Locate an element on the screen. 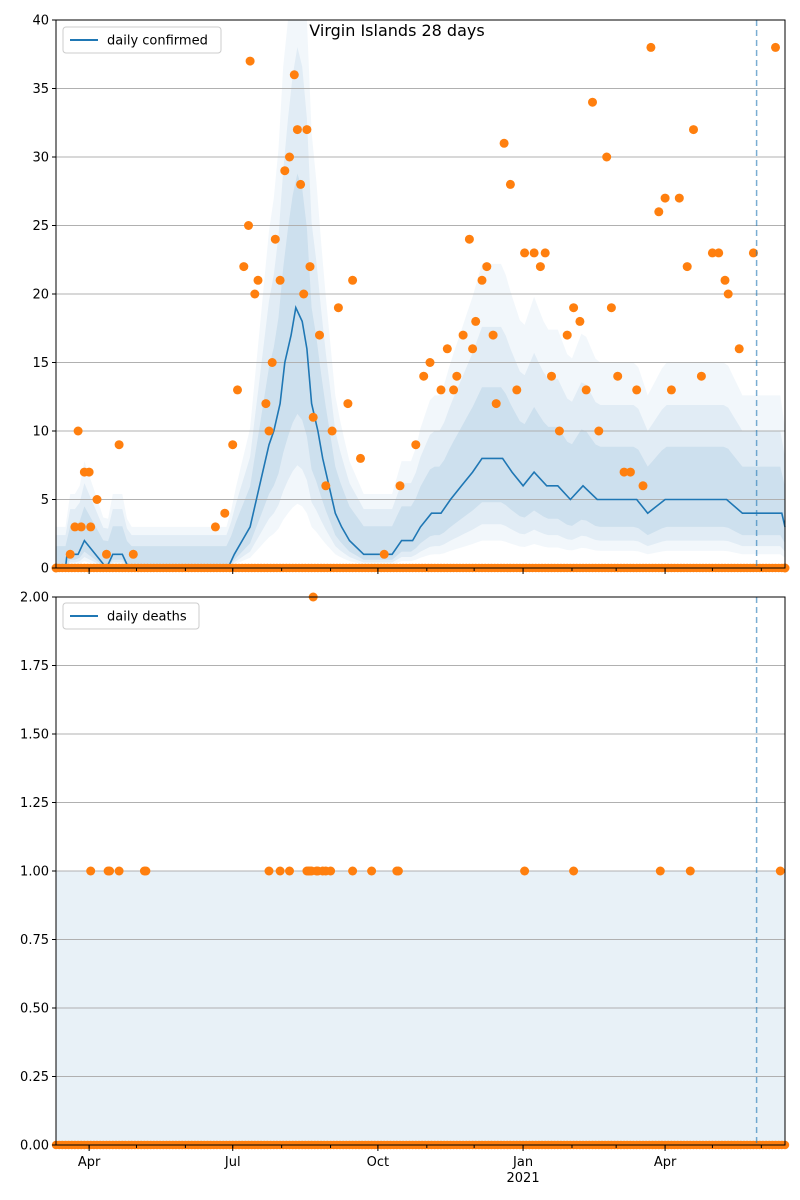 The width and height of the screenshot is (800, 1200). deaths-legend: daily deaths is located at coordinates (131, 616).